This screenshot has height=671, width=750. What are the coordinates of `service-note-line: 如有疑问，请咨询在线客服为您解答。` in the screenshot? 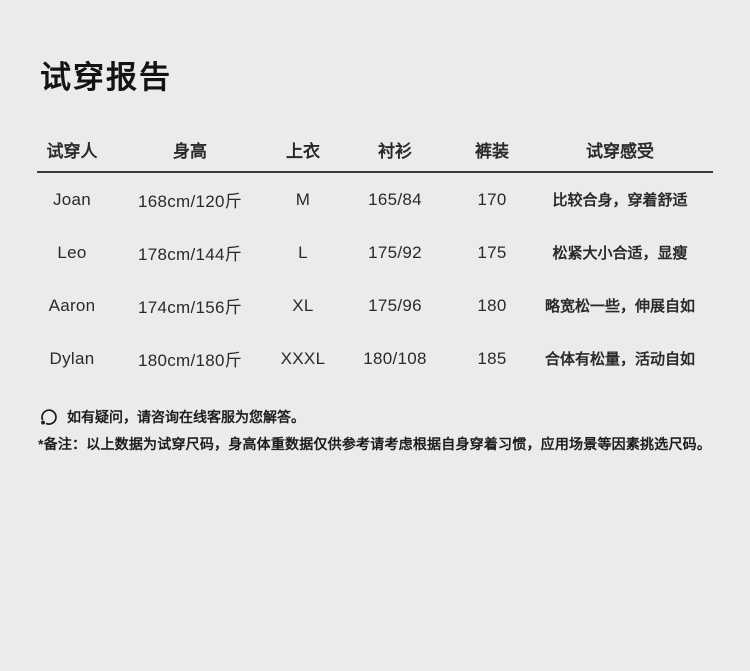 It's located at (394, 417).